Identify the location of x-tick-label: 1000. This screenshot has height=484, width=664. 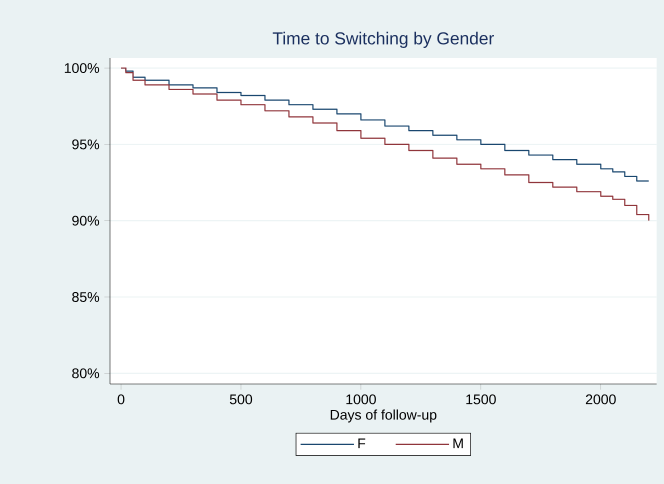
(361, 399).